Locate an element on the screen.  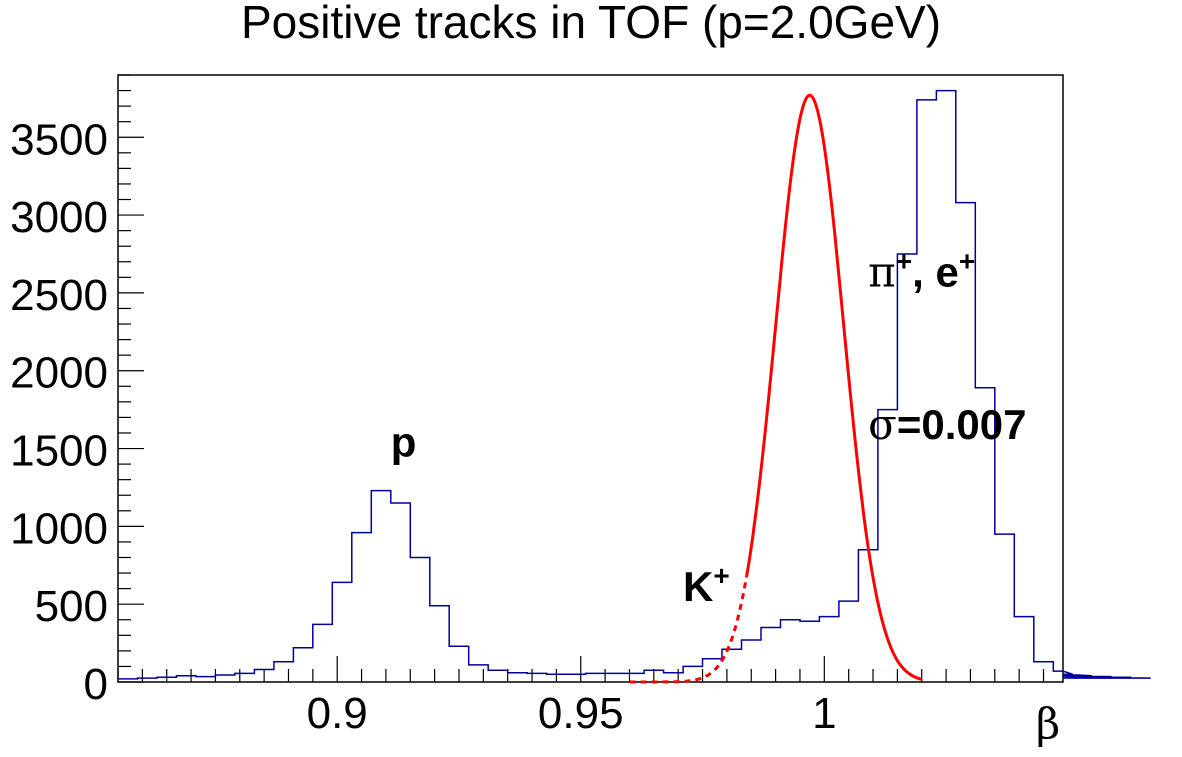
y-tick-label: 1500 is located at coordinates (59, 451).